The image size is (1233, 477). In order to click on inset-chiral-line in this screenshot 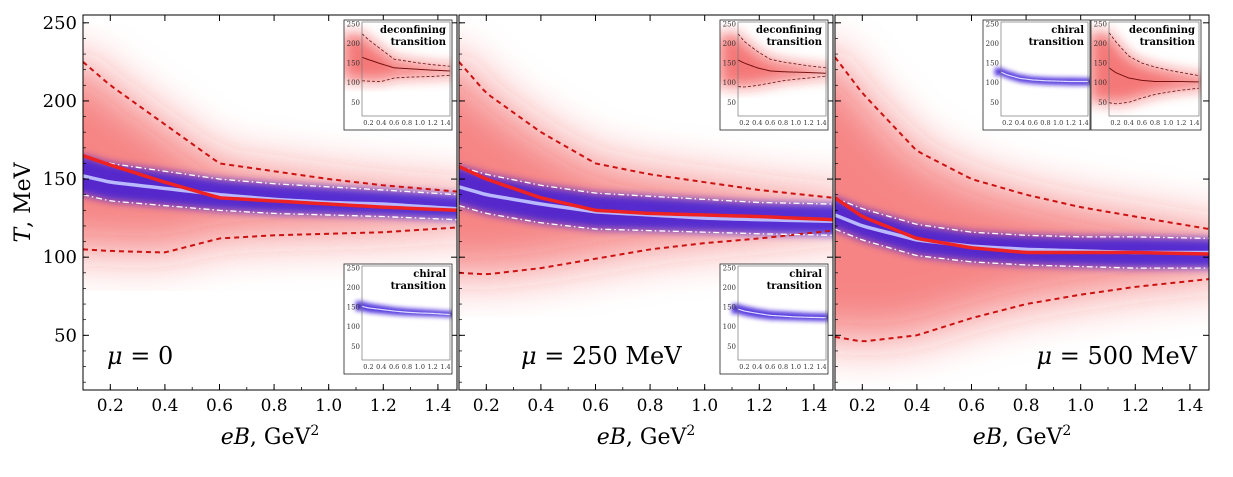, I will do `click(1044, 77)`.